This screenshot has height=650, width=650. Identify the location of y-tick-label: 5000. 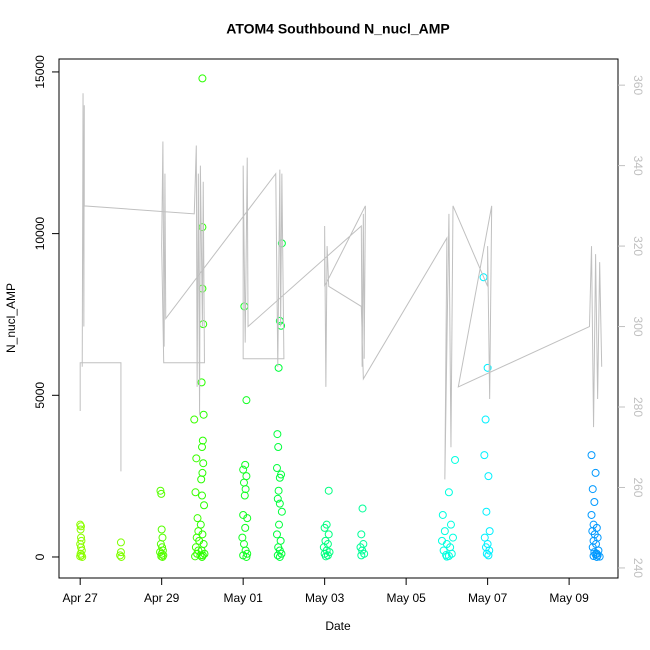
(40, 395).